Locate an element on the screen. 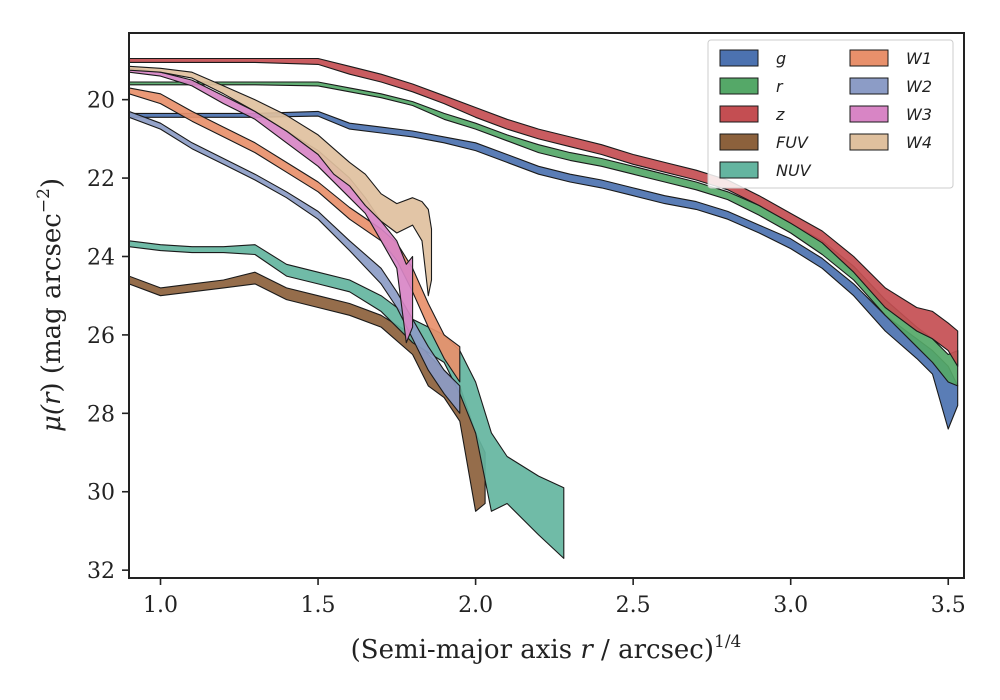  legend-label: W2 is located at coordinates (919, 86).